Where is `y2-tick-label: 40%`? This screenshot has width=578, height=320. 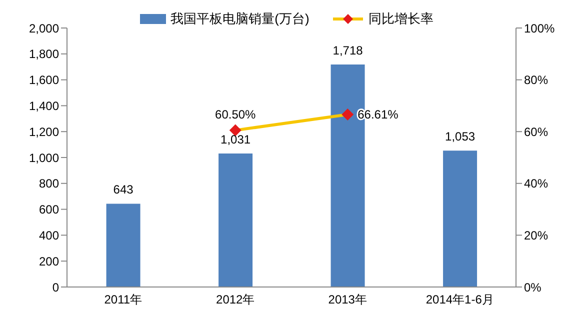
y2-tick-label: 40% is located at coordinates (536, 183).